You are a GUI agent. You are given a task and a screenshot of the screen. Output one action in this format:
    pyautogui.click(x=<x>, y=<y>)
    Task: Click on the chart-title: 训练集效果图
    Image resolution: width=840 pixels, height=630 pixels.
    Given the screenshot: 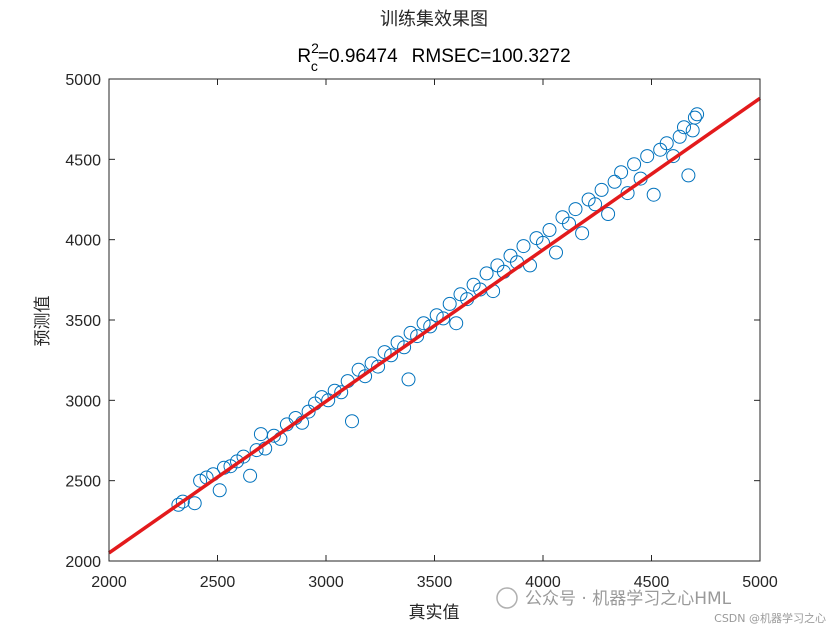 What is the action you would take?
    pyautogui.click(x=434, y=19)
    